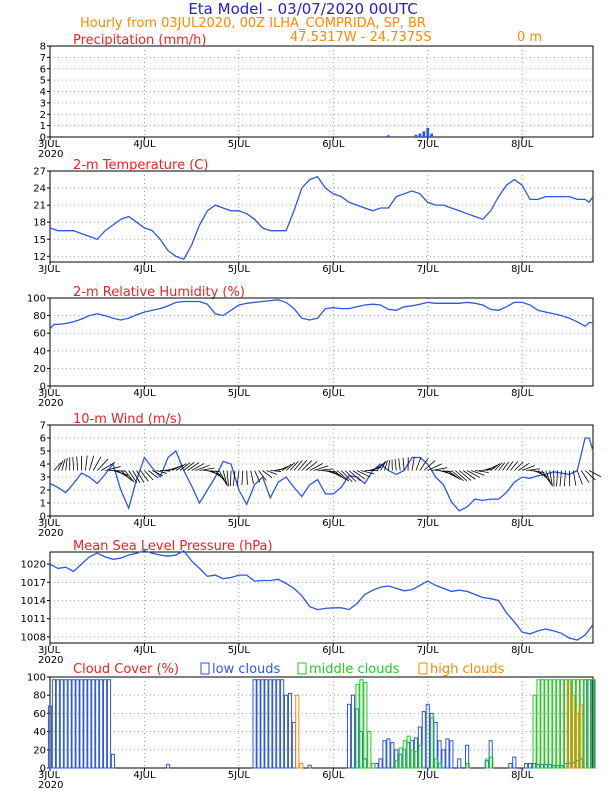 This screenshot has width=612, height=792. Describe the element at coordinates (49, 523) in the screenshot. I see `wind-xtick-label: 3JUL` at that location.